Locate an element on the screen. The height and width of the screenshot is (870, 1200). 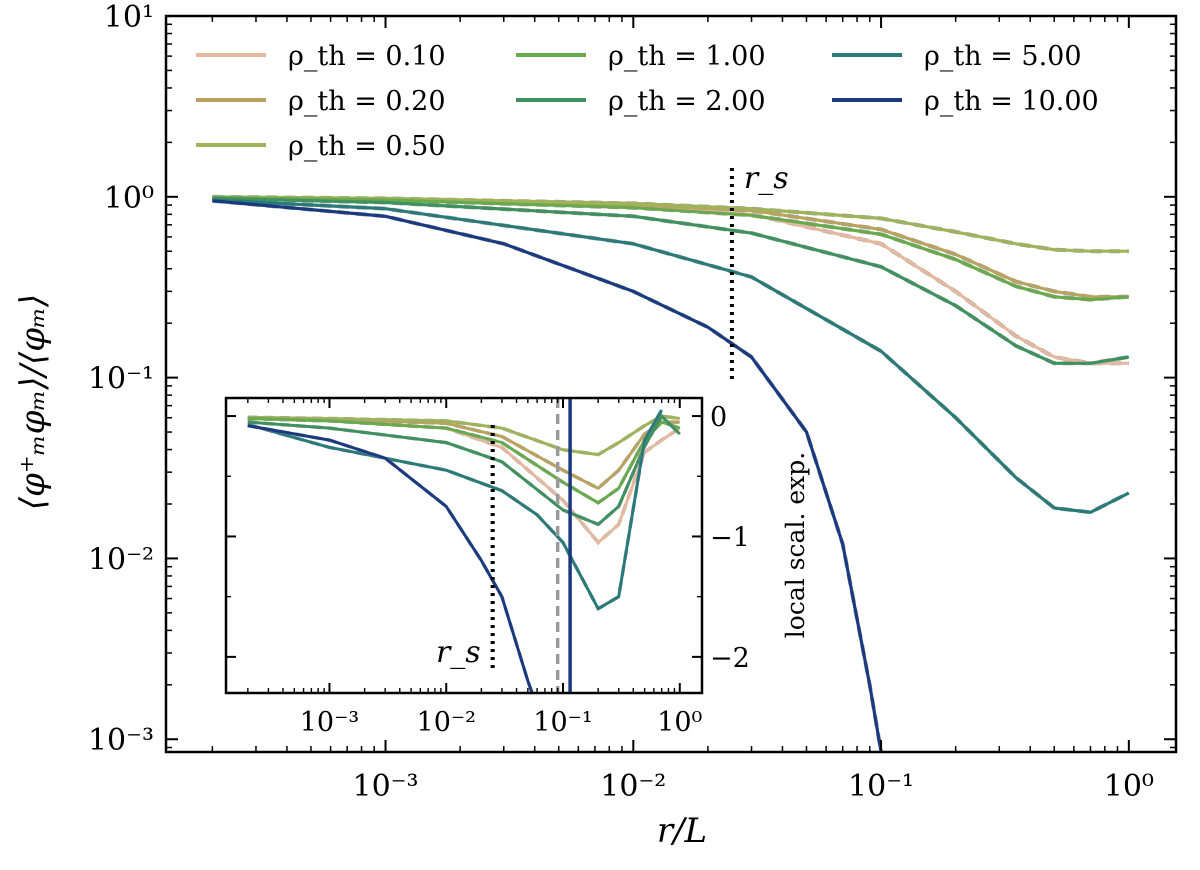
inset-x-tick-label: 10⁻¹ is located at coordinates (562, 722).